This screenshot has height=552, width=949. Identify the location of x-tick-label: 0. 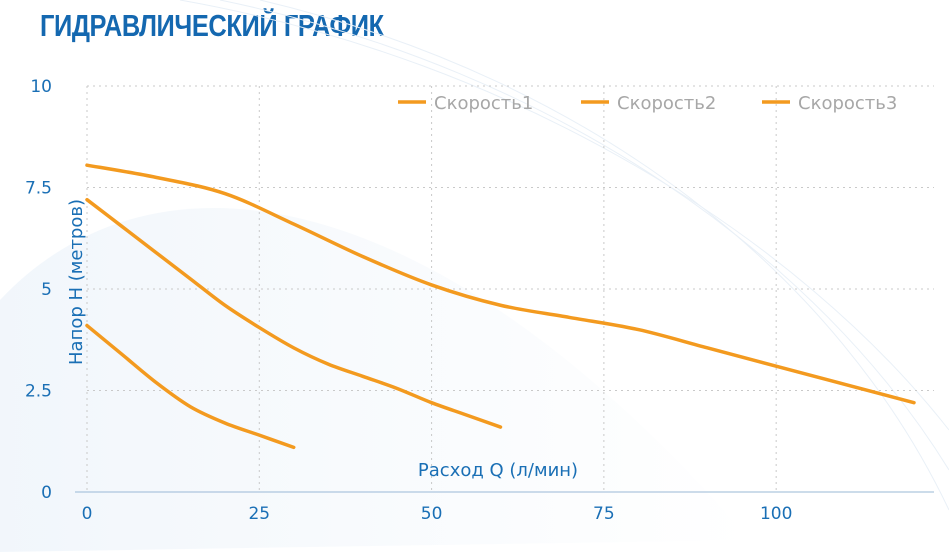
(87, 514).